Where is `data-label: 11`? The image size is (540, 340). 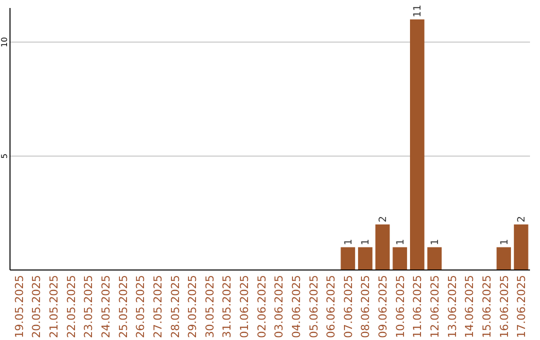
data-label: 11 is located at coordinates (418, 11).